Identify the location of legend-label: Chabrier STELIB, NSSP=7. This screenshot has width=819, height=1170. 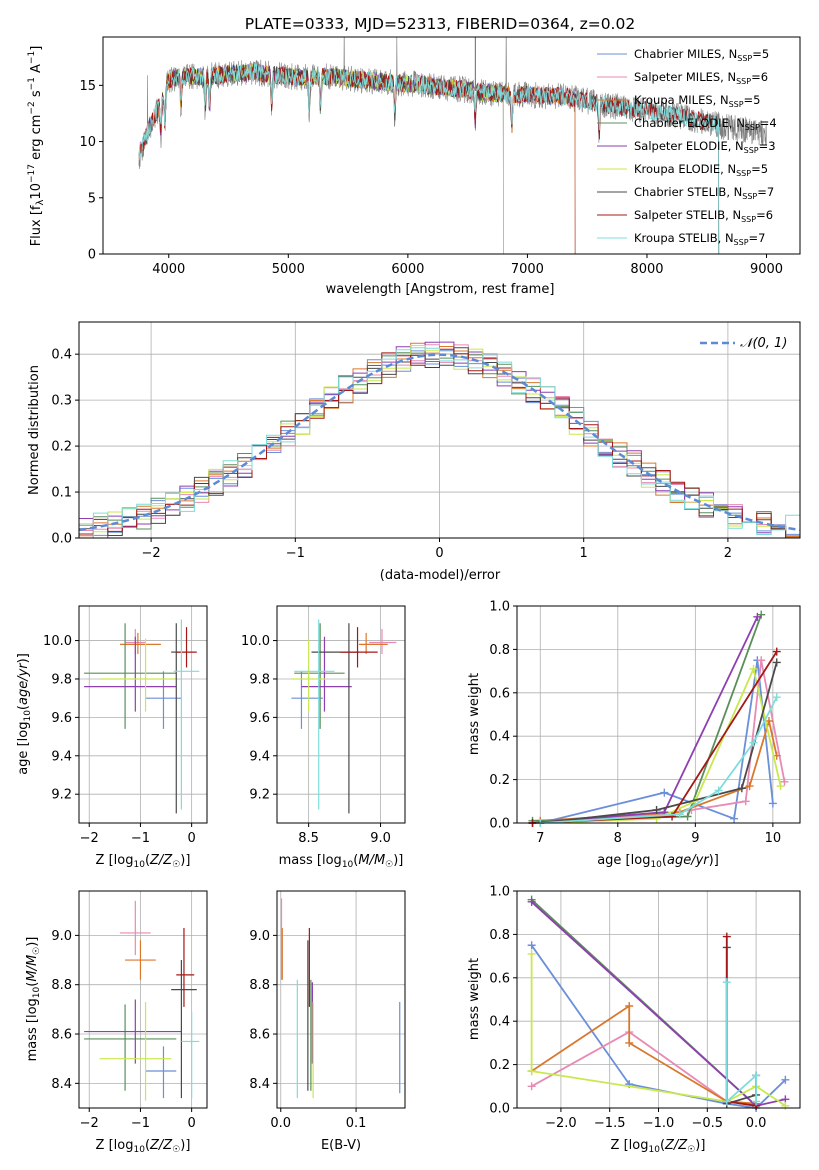
(704, 193).